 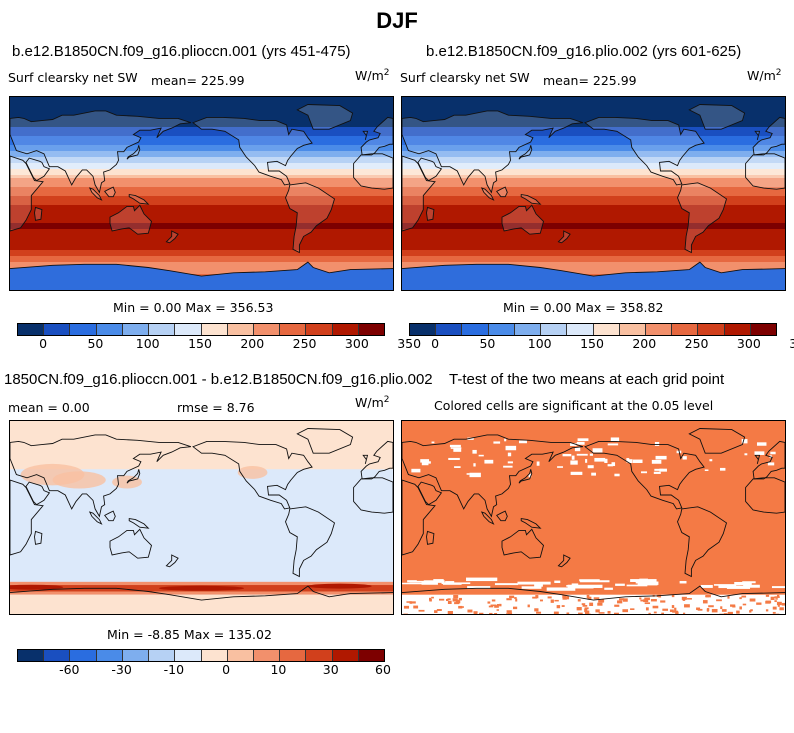 I want to click on colorbar-tick-label: 150, so click(x=592, y=343).